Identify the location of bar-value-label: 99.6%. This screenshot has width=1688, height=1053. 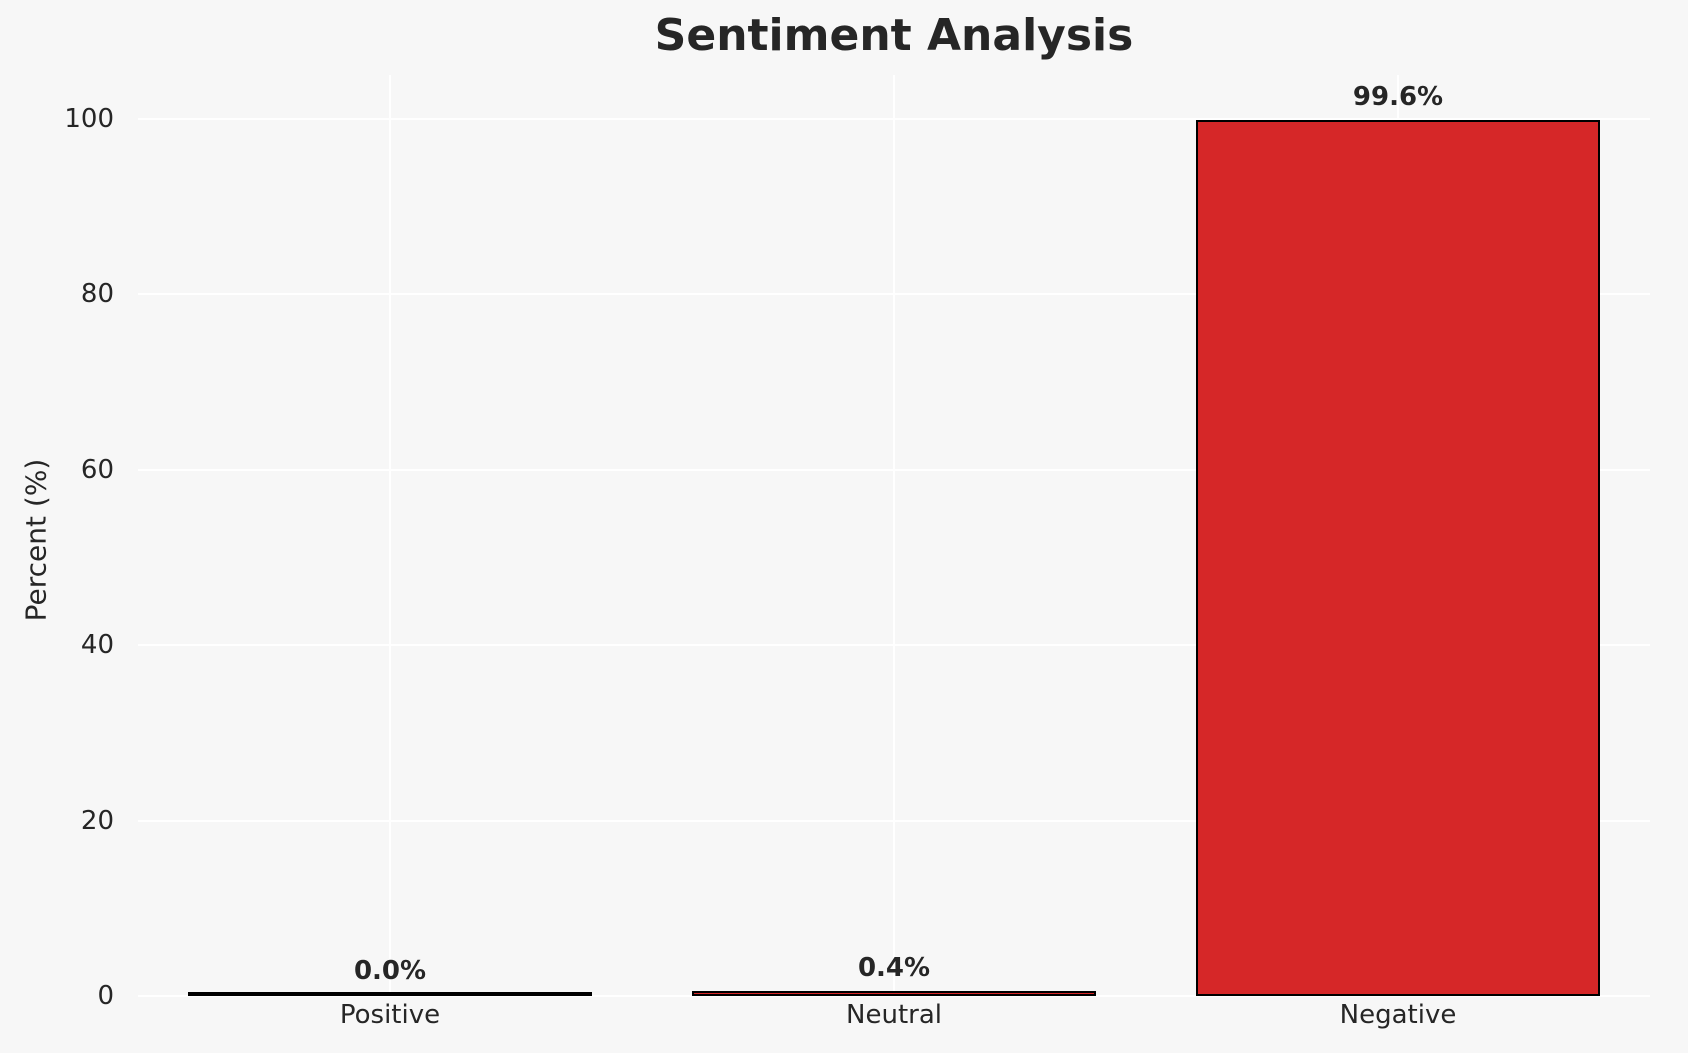
(1398, 97).